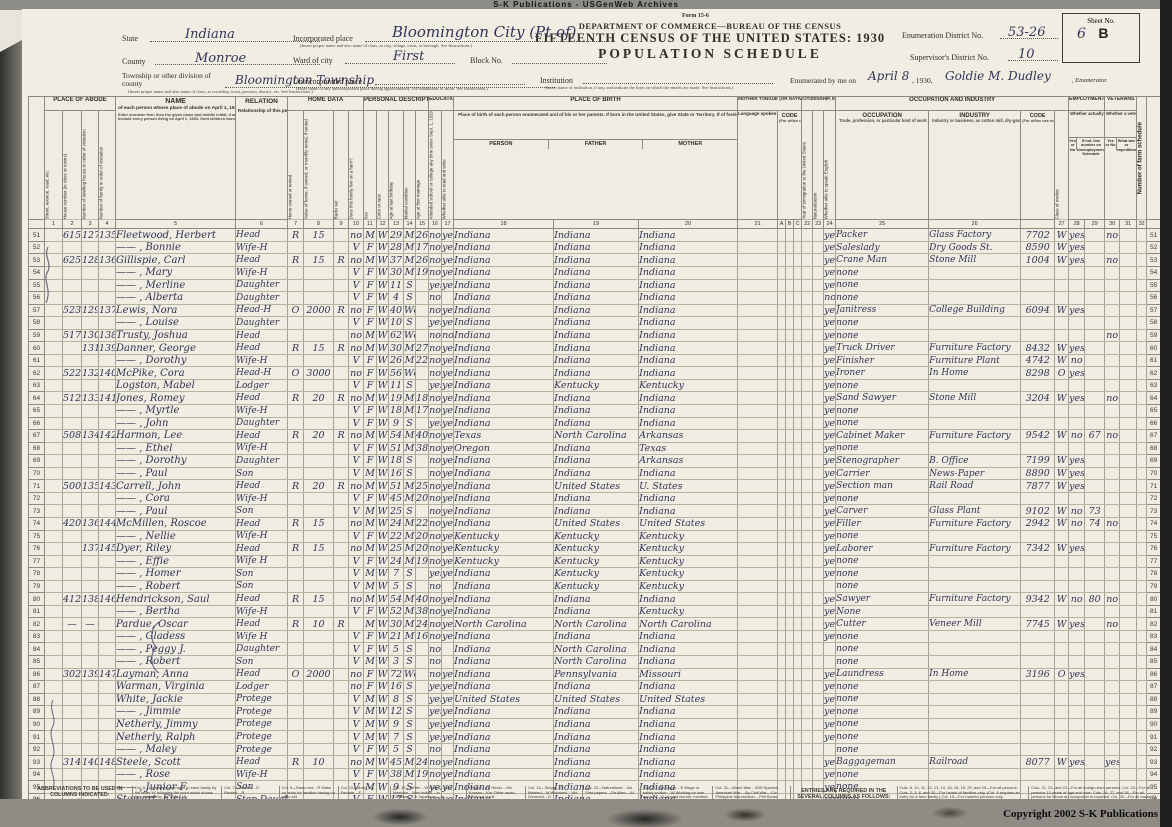  What do you see at coordinates (295, 165) in the screenshot?
I see `home-owned-header: Home owned or rented` at bounding box center [295, 165].